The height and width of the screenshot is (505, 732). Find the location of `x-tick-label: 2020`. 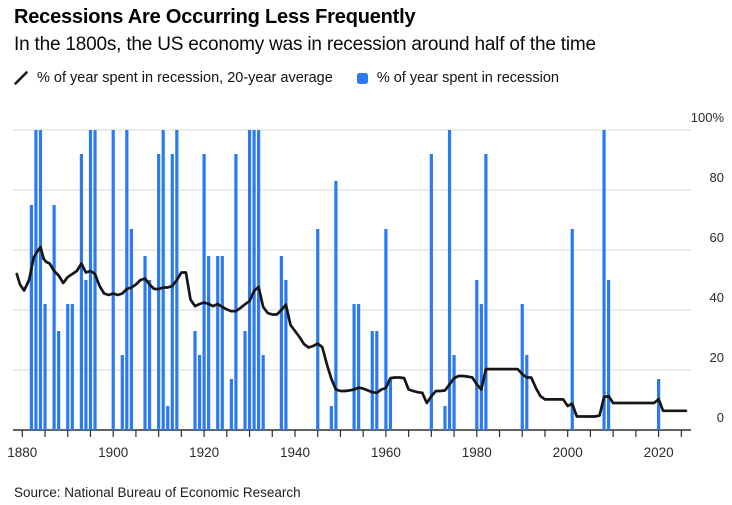

x-tick-label: 2020 is located at coordinates (659, 452).